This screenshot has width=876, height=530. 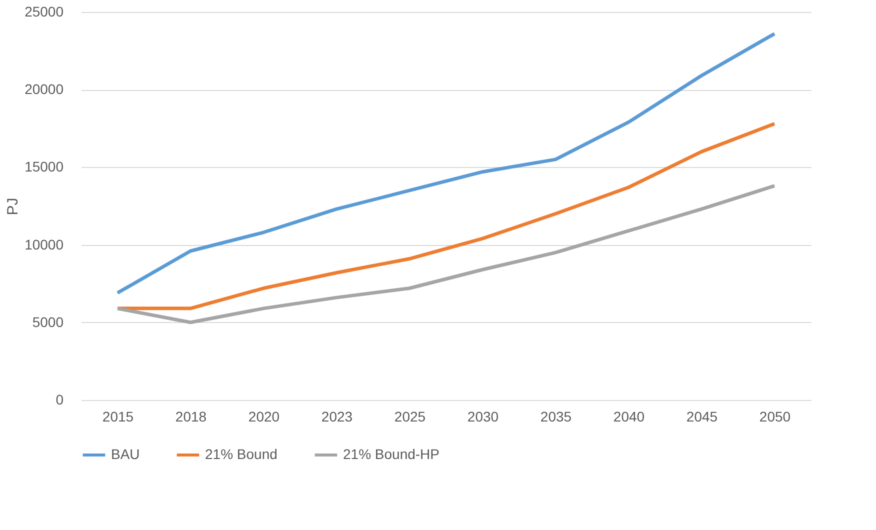 I want to click on x-tick-label: 2023, so click(x=337, y=416).